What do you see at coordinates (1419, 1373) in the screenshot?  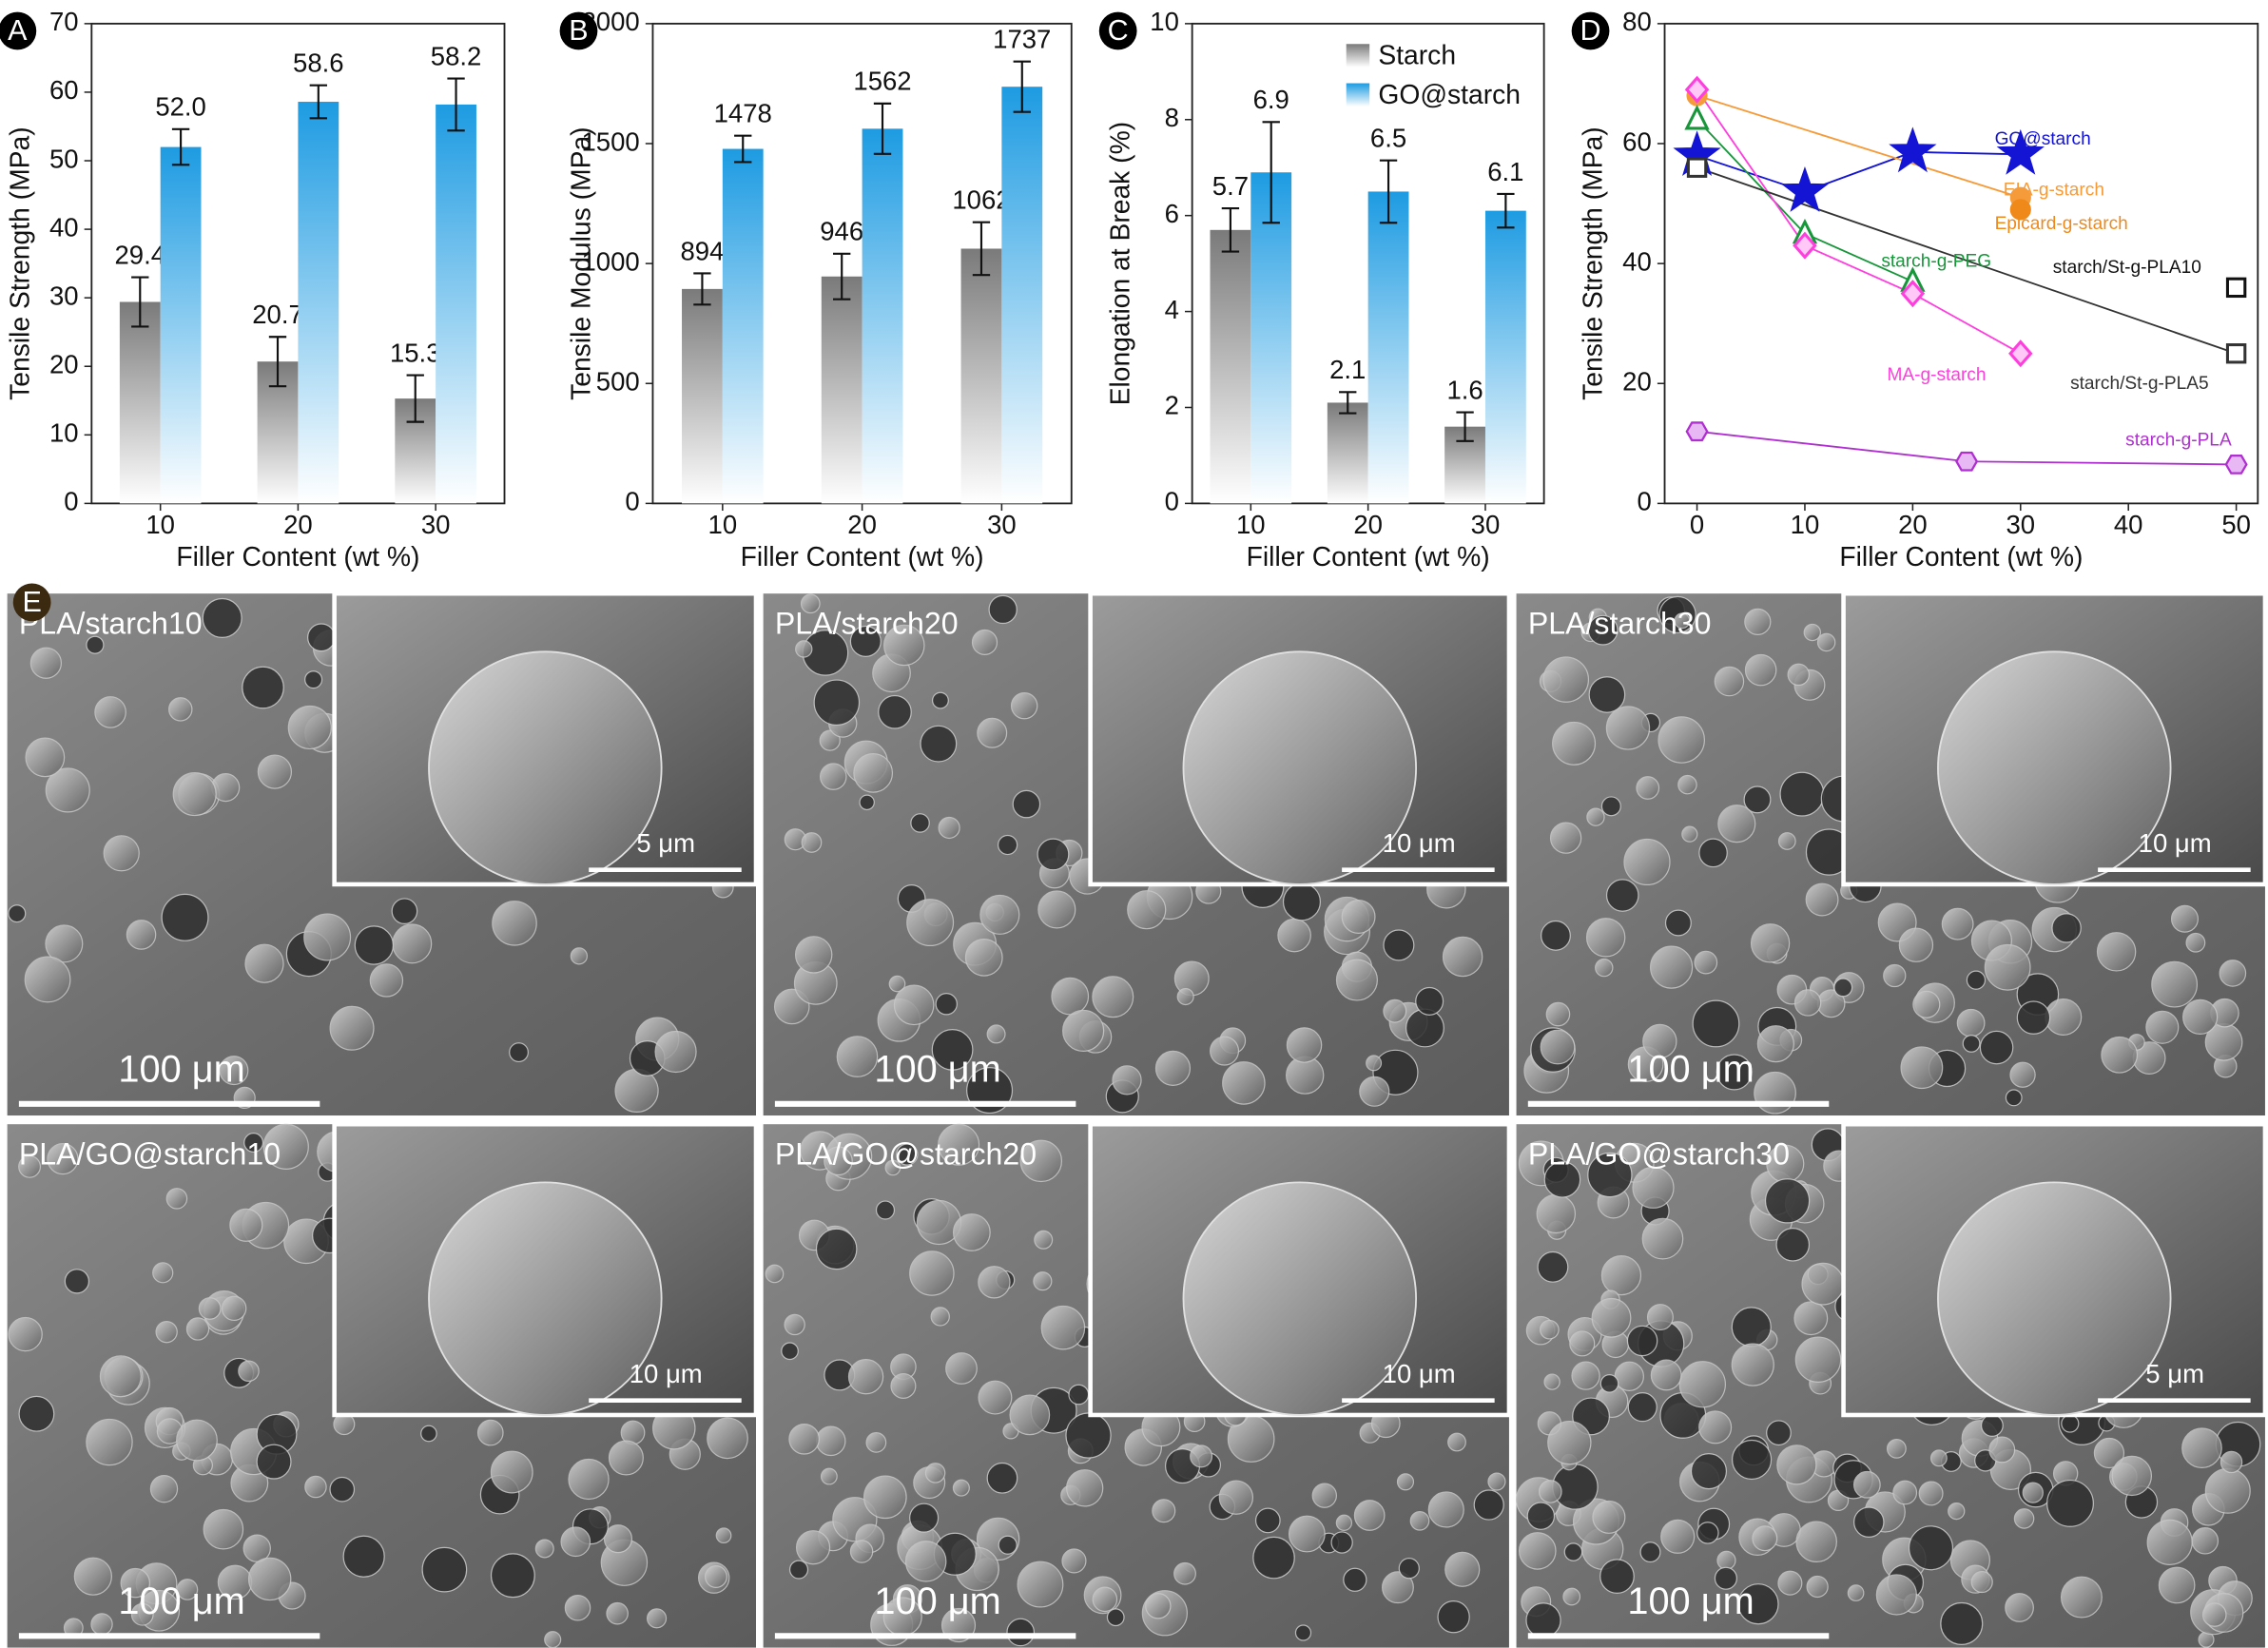 I see `inset-scale-label: 10 μm` at bounding box center [1419, 1373].